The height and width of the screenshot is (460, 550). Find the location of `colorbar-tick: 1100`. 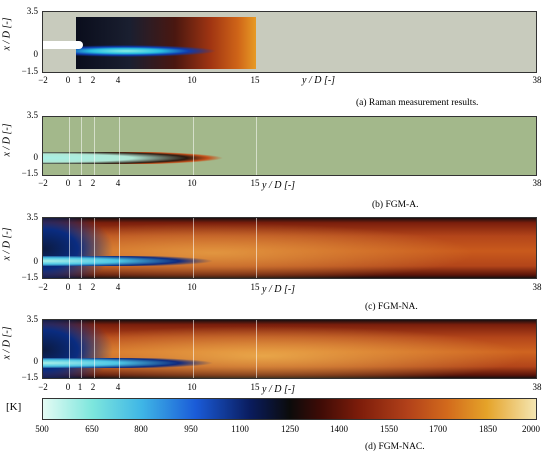

colorbar-tick: 1100 is located at coordinates (240, 429).